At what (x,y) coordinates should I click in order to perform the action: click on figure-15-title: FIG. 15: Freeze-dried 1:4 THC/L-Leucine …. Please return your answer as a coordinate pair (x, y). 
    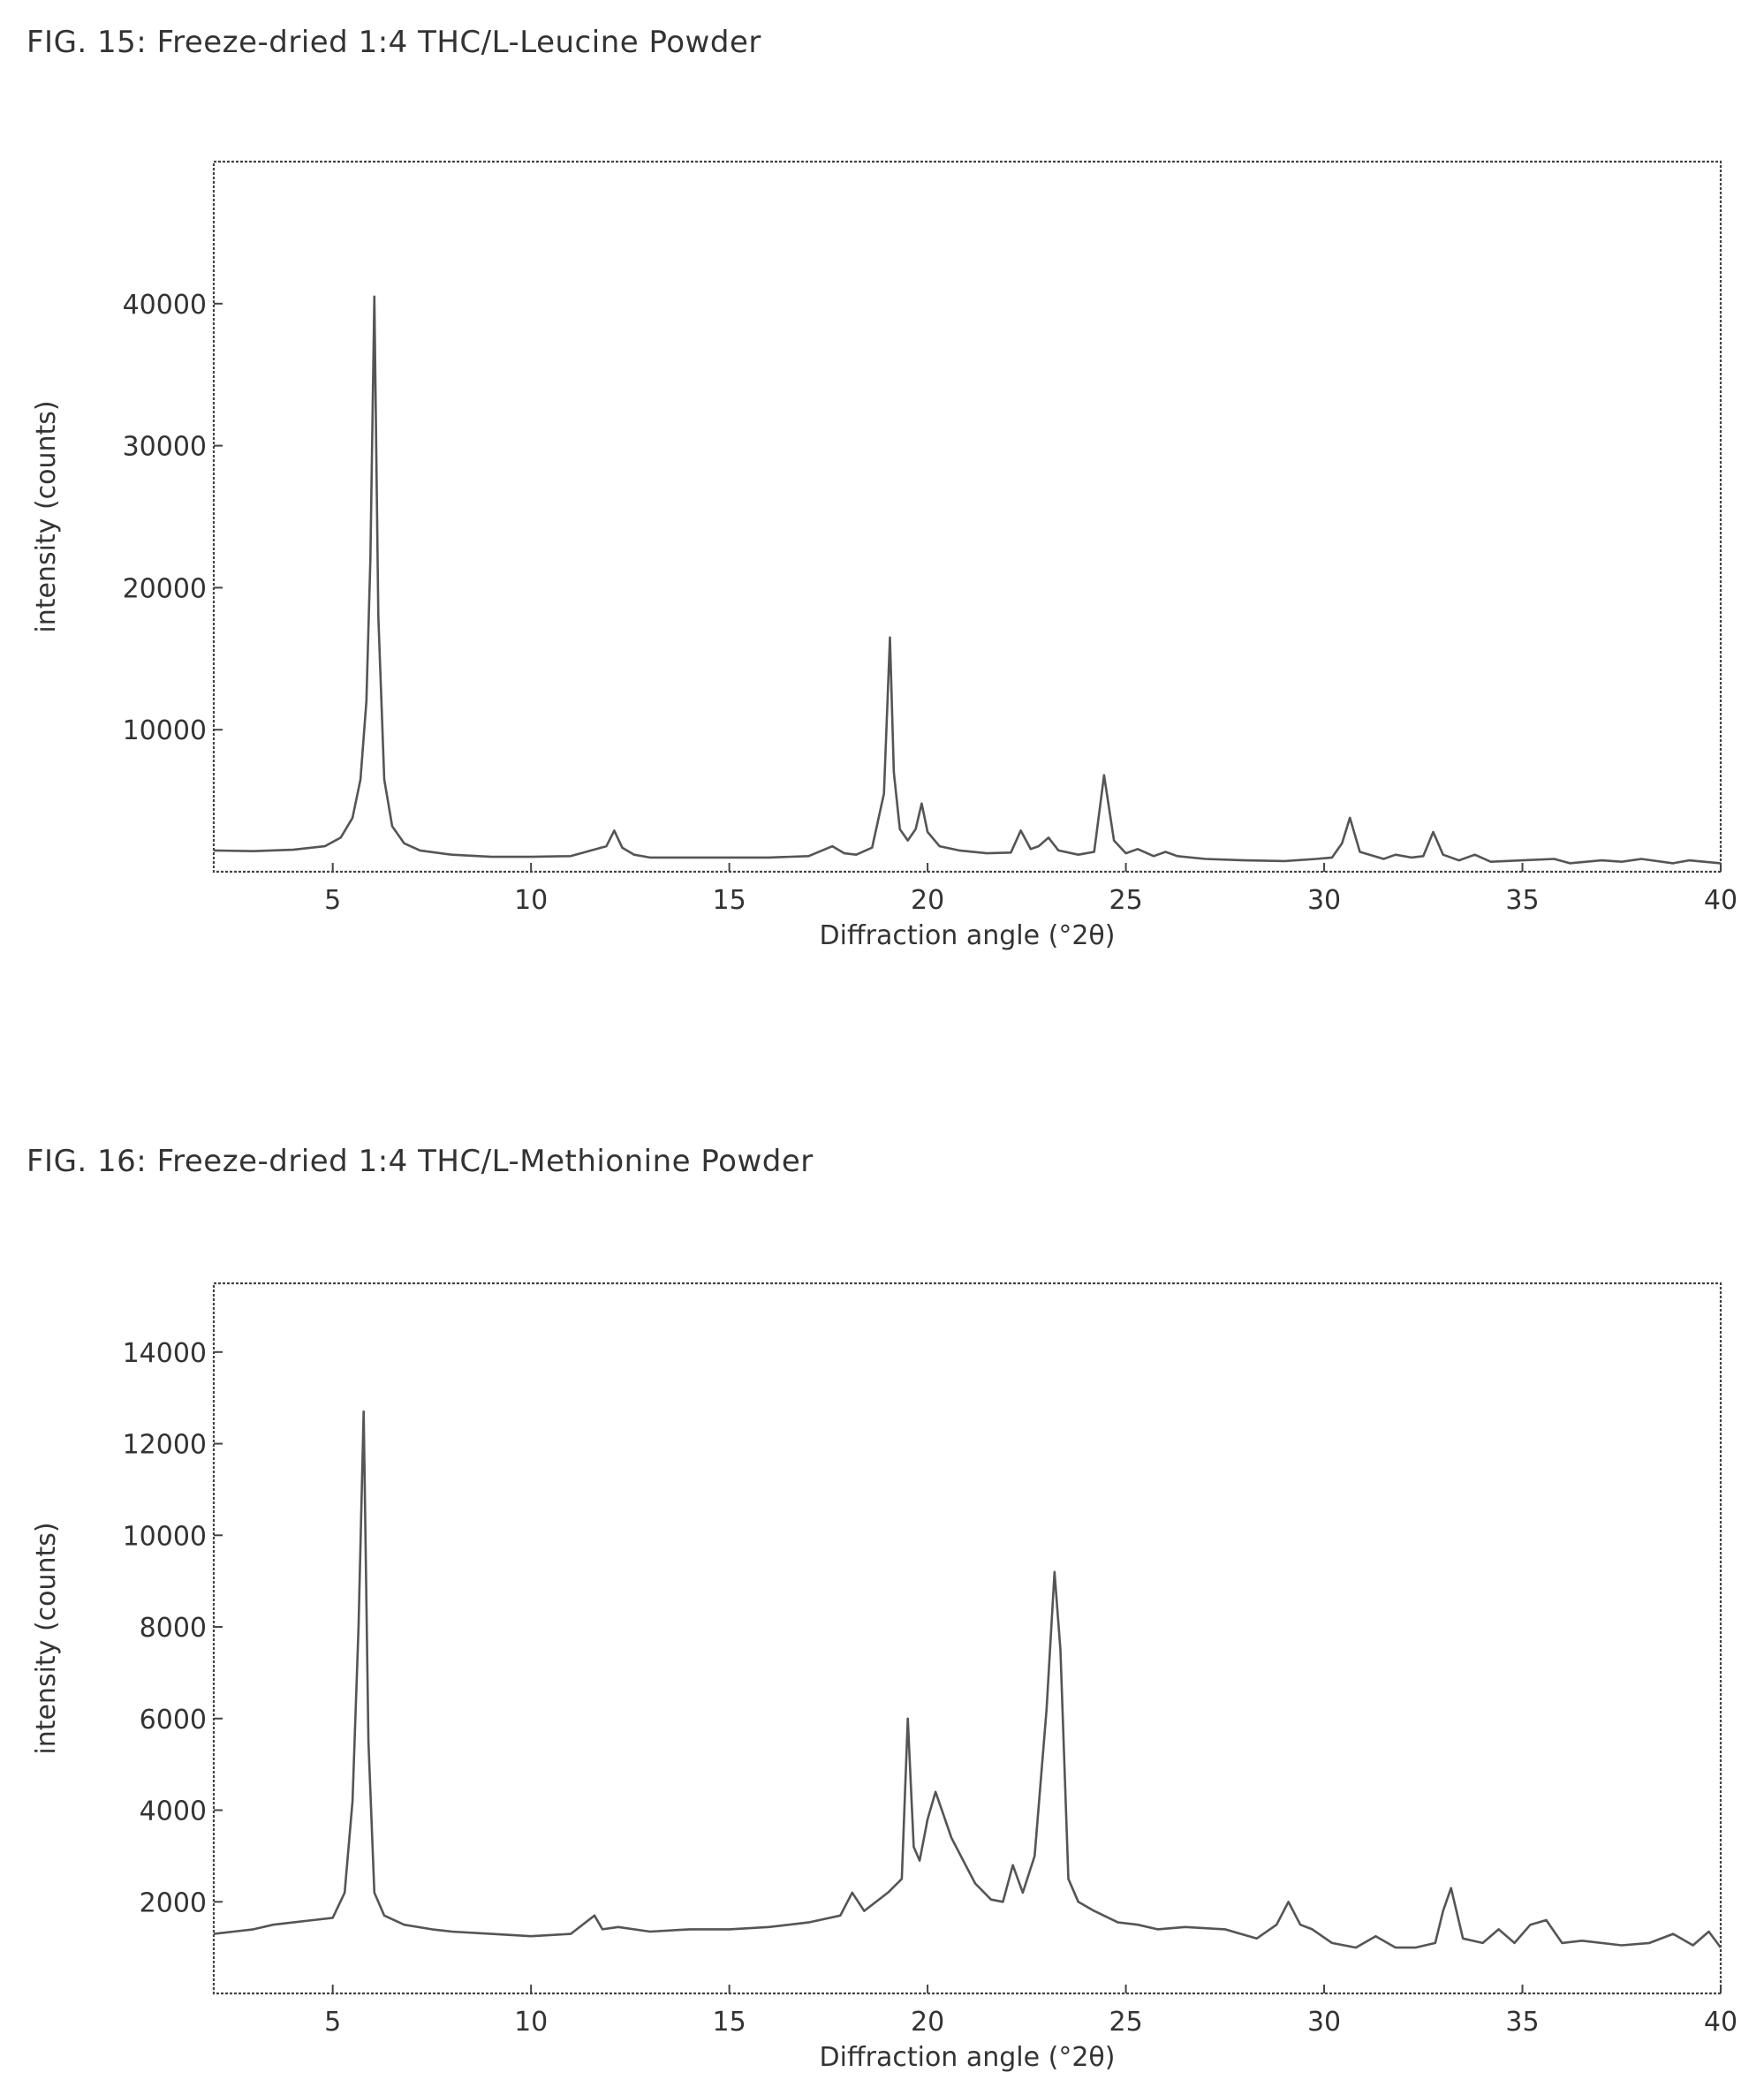
    Looking at the image, I should click on (393, 42).